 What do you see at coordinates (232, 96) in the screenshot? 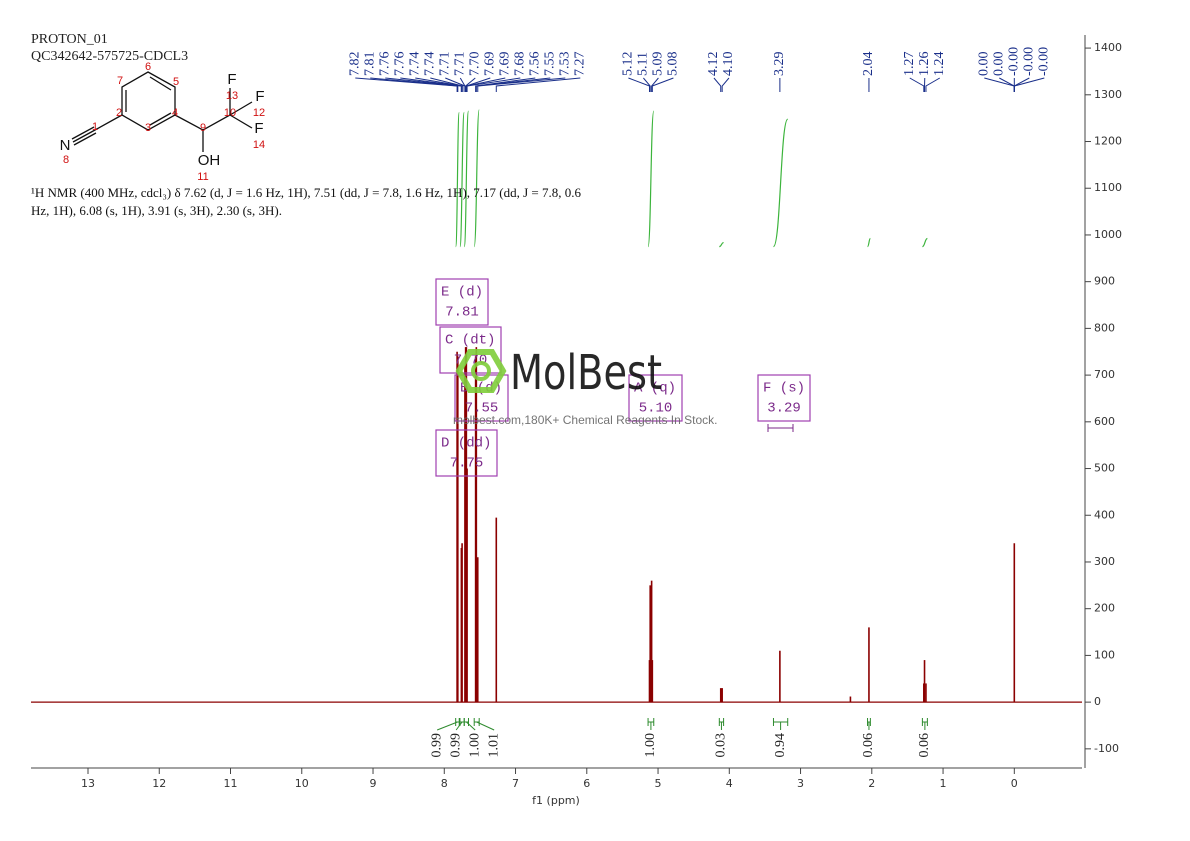
I see `atom-number: 13` at bounding box center [232, 96].